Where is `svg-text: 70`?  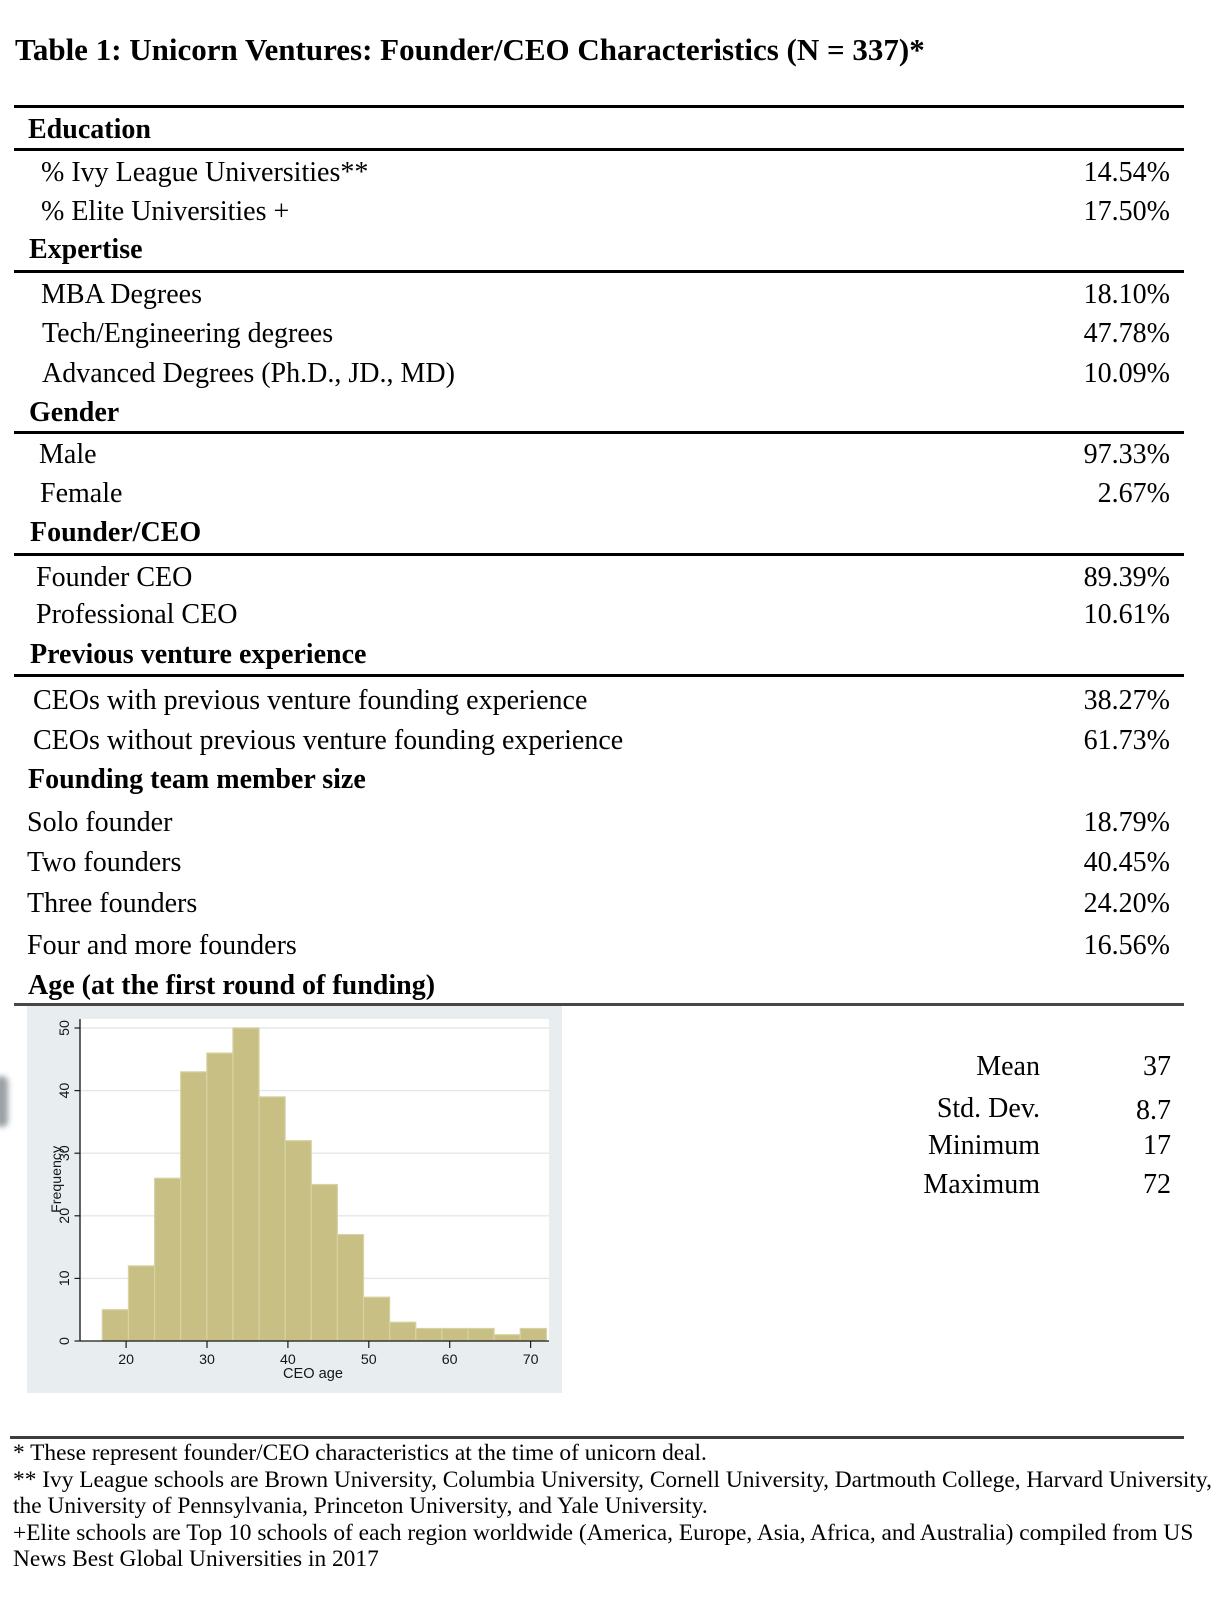 svg-text: 70 is located at coordinates (531, 1360).